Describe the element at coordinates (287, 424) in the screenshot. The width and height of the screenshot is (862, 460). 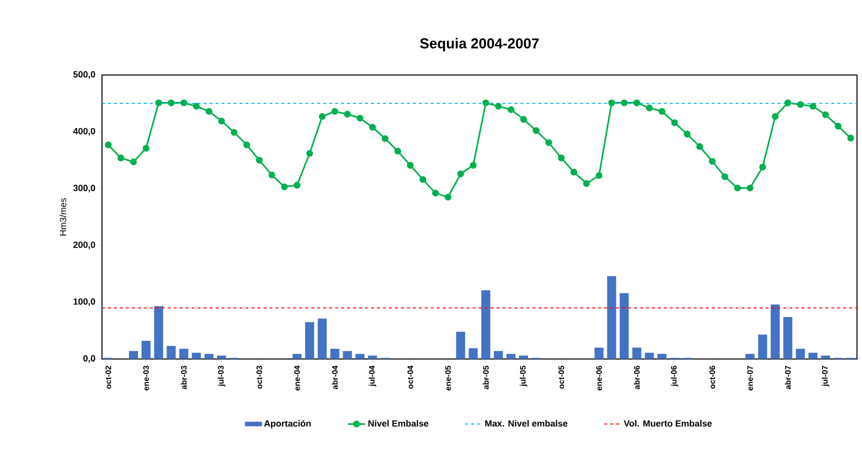
I see `legend-label: Aportación` at that location.